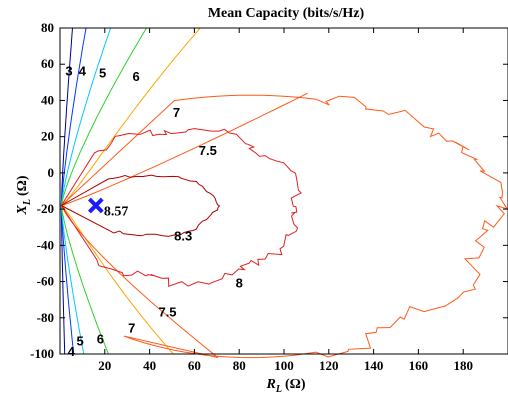 Image resolution: width=508 pixels, height=397 pixels. Describe the element at coordinates (22, 210) in the screenshot. I see `y-axis-label-main: X` at that location.